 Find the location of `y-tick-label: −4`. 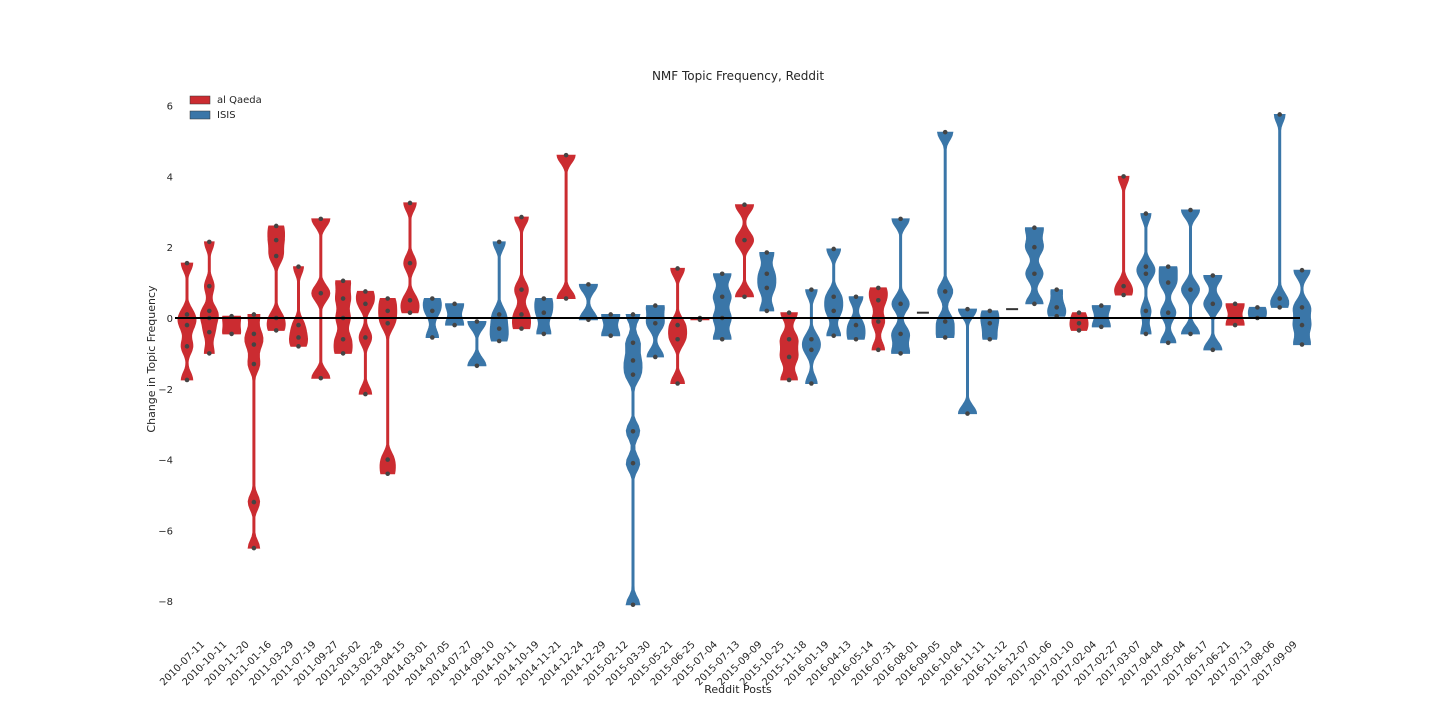

y-tick-label: −4 is located at coordinates (165, 461).